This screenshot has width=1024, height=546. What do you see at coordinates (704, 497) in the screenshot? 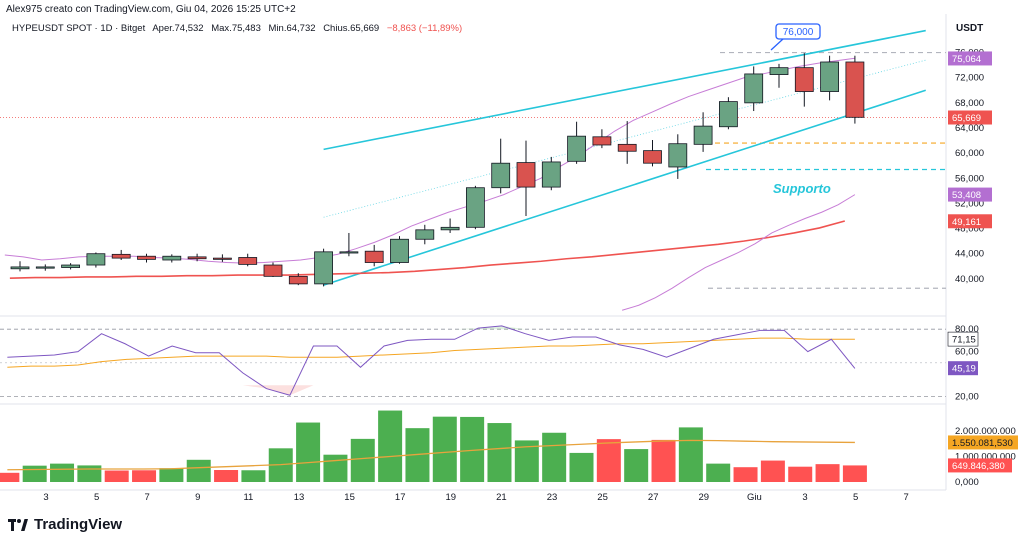
I see `time-tick-label: 29` at bounding box center [704, 497].